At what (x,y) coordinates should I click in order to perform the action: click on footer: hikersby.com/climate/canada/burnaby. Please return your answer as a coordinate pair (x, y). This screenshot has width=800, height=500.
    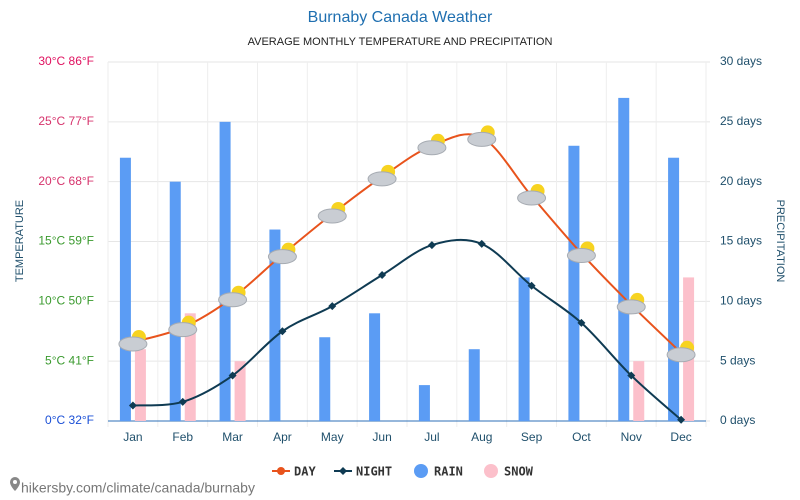
    Looking at the image, I should click on (132, 486).